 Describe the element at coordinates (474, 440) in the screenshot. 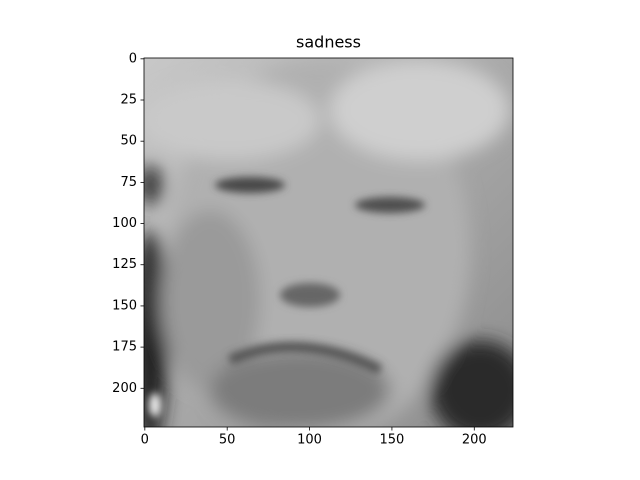

I see `x-tick-label: 200` at that location.